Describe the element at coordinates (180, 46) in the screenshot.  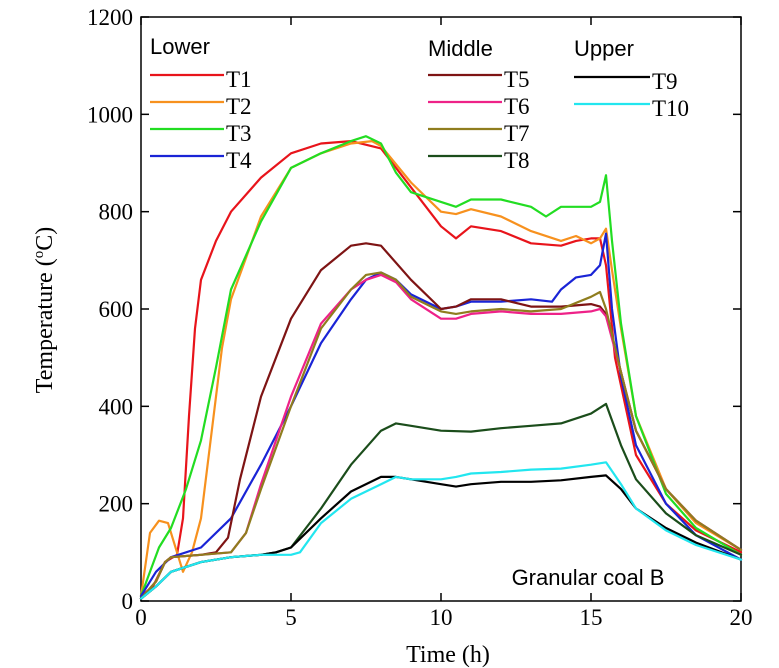
I see `legend-group-title: Lower` at that location.